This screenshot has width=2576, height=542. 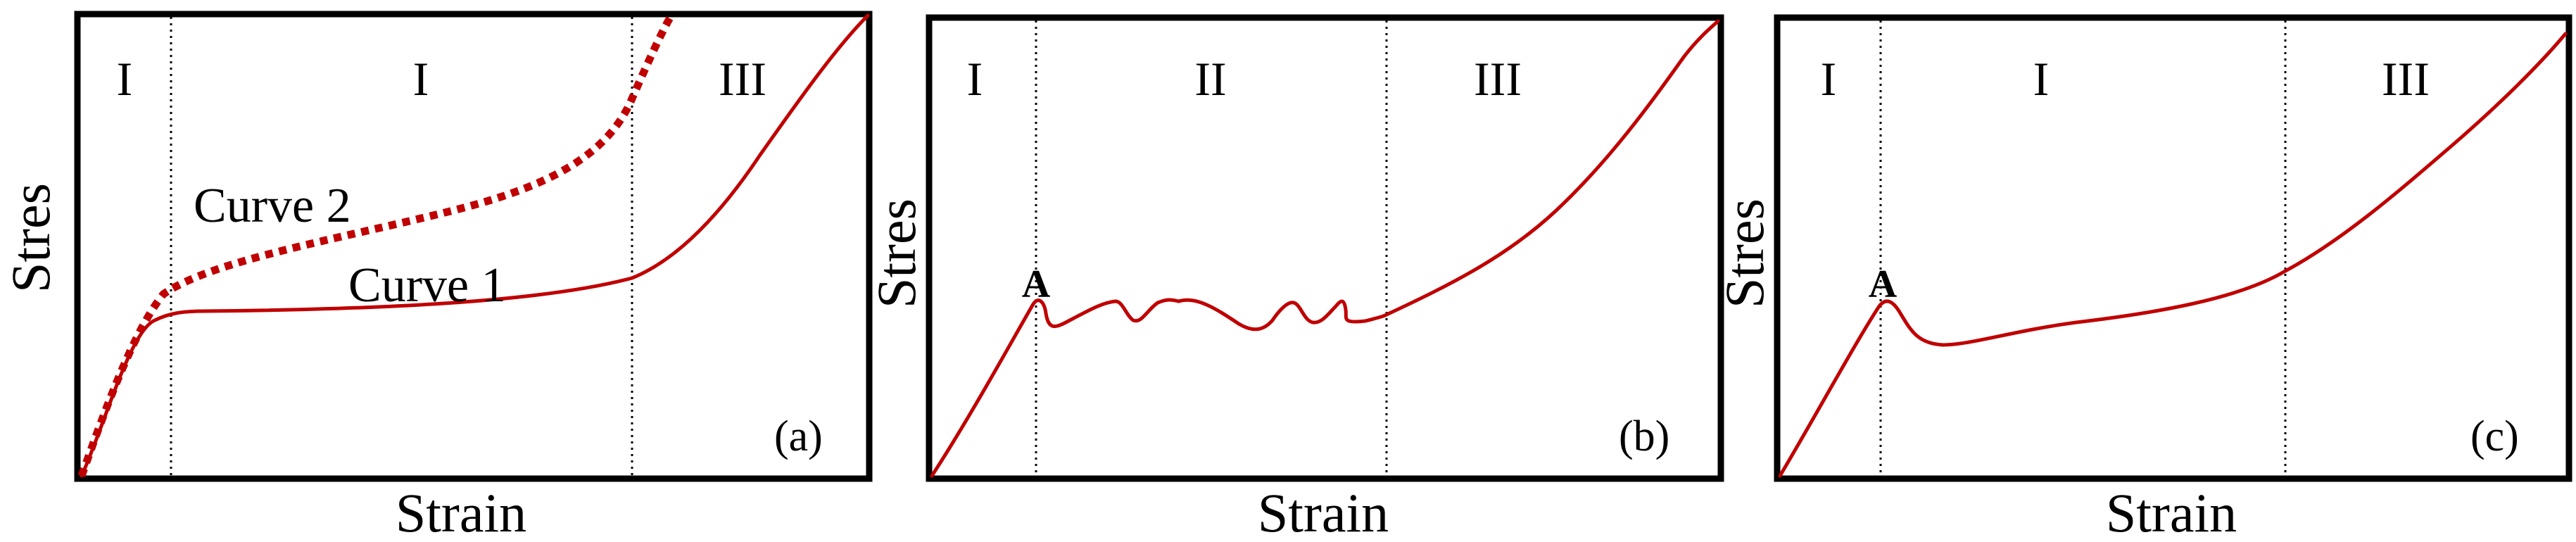 I want to click on panel-a-y-axis-label: Stres, so click(x=30, y=238).